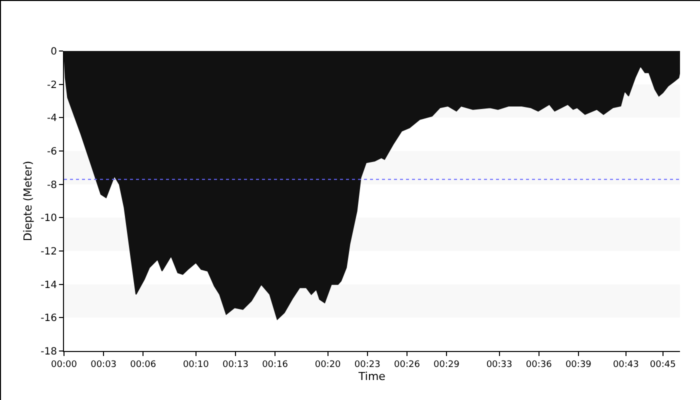 The image size is (700, 400). What do you see at coordinates (48, 352) in the screenshot?
I see `y-tick-label: -18` at bounding box center [48, 352].